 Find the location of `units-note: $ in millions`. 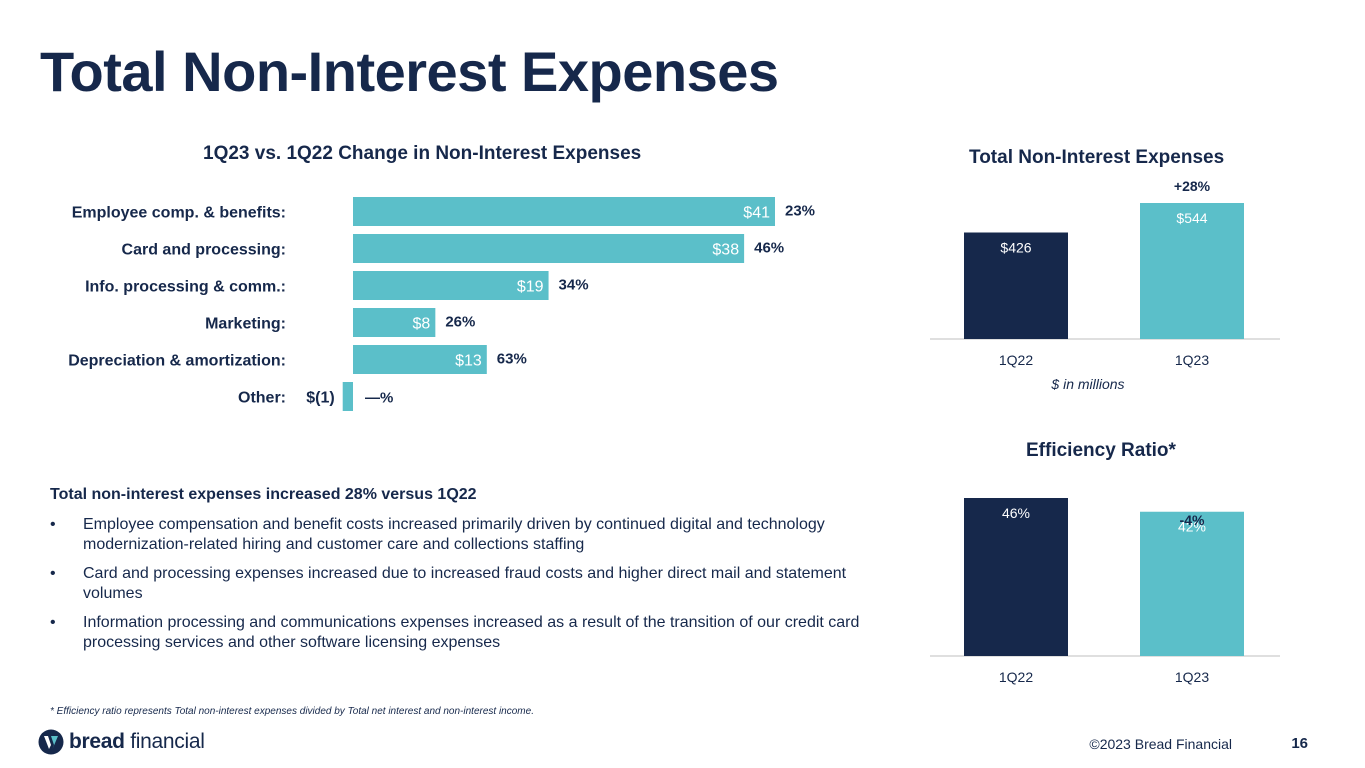

units-note: $ in millions is located at coordinates (1087, 384).